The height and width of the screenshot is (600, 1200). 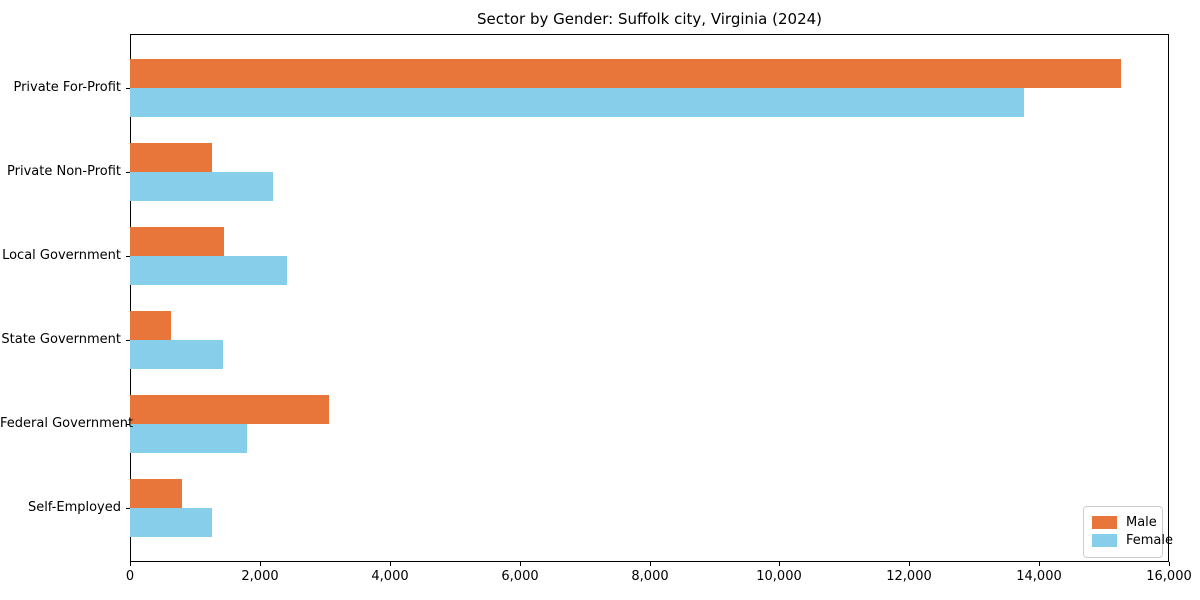 I want to click on y-tick-label-private-for-profit: Private For-Profit, so click(x=67, y=87).